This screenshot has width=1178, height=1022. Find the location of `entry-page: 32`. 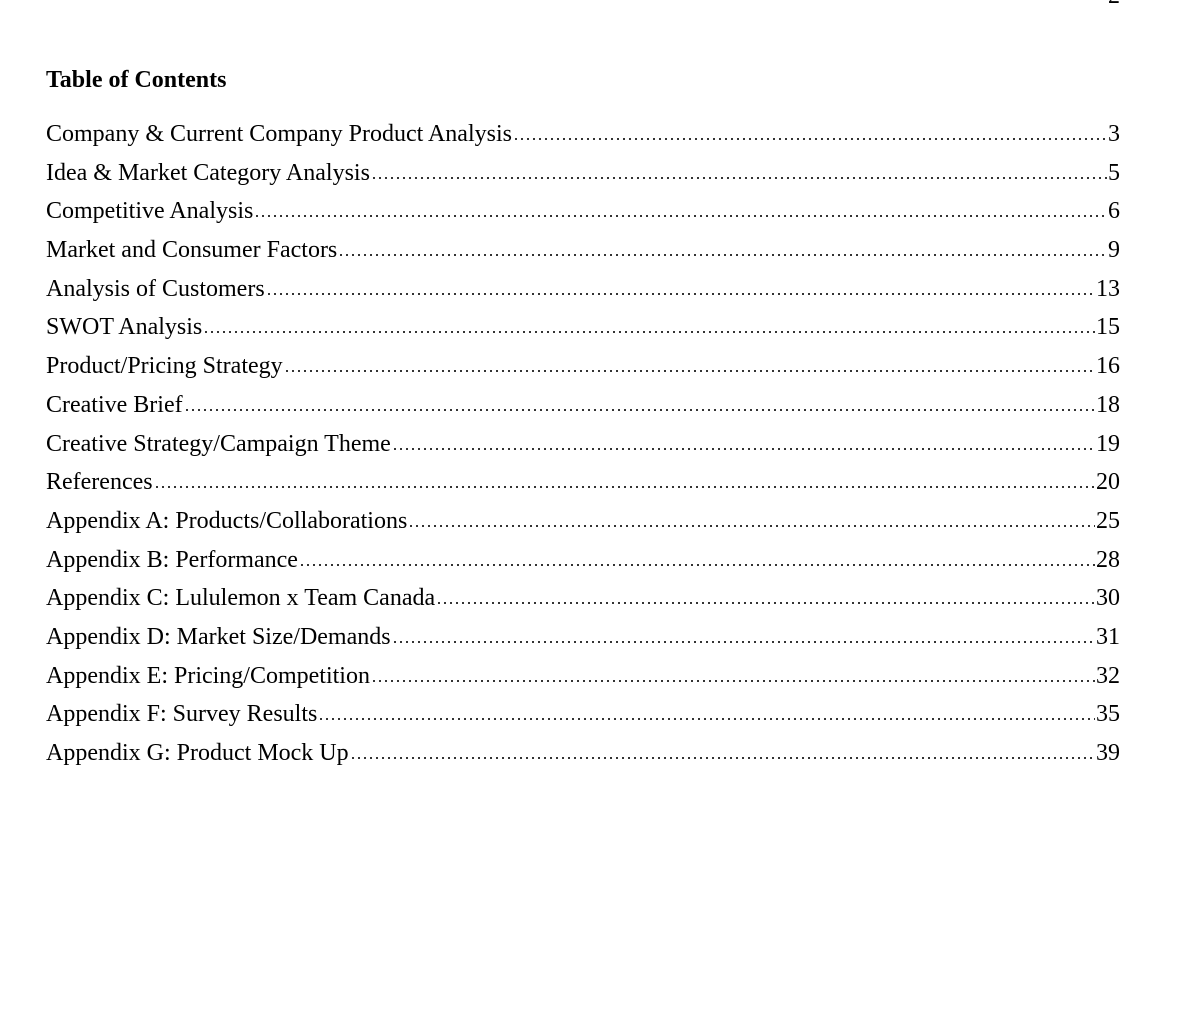

entry-page: 32 is located at coordinates (1108, 675).